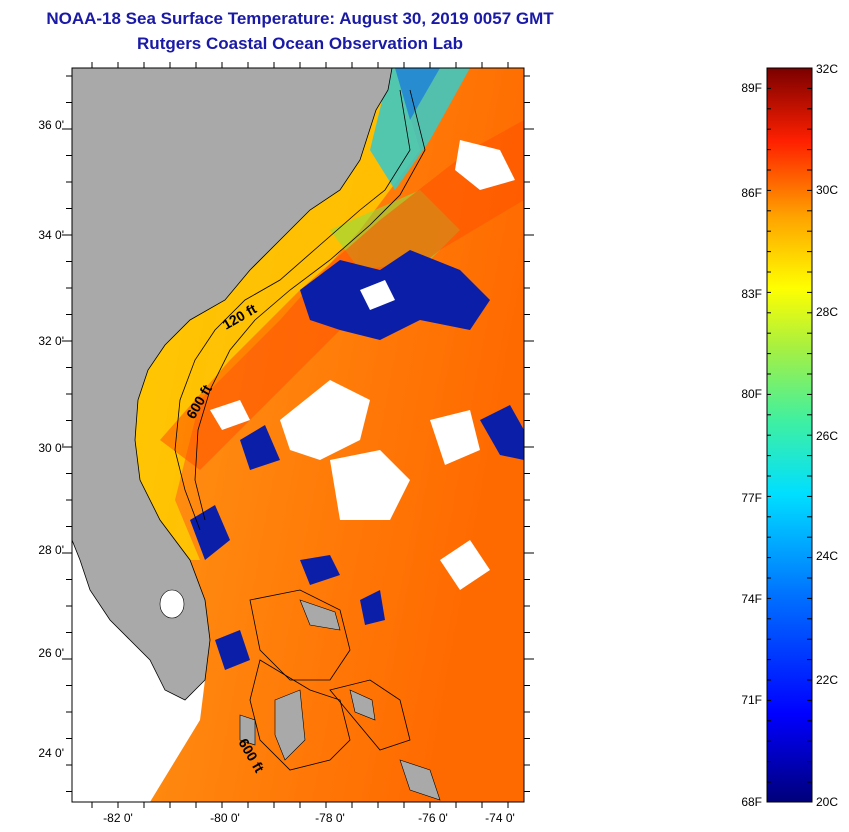 The image size is (849, 832). Describe the element at coordinates (827, 190) in the screenshot. I see `celsius-label: 30C` at that location.